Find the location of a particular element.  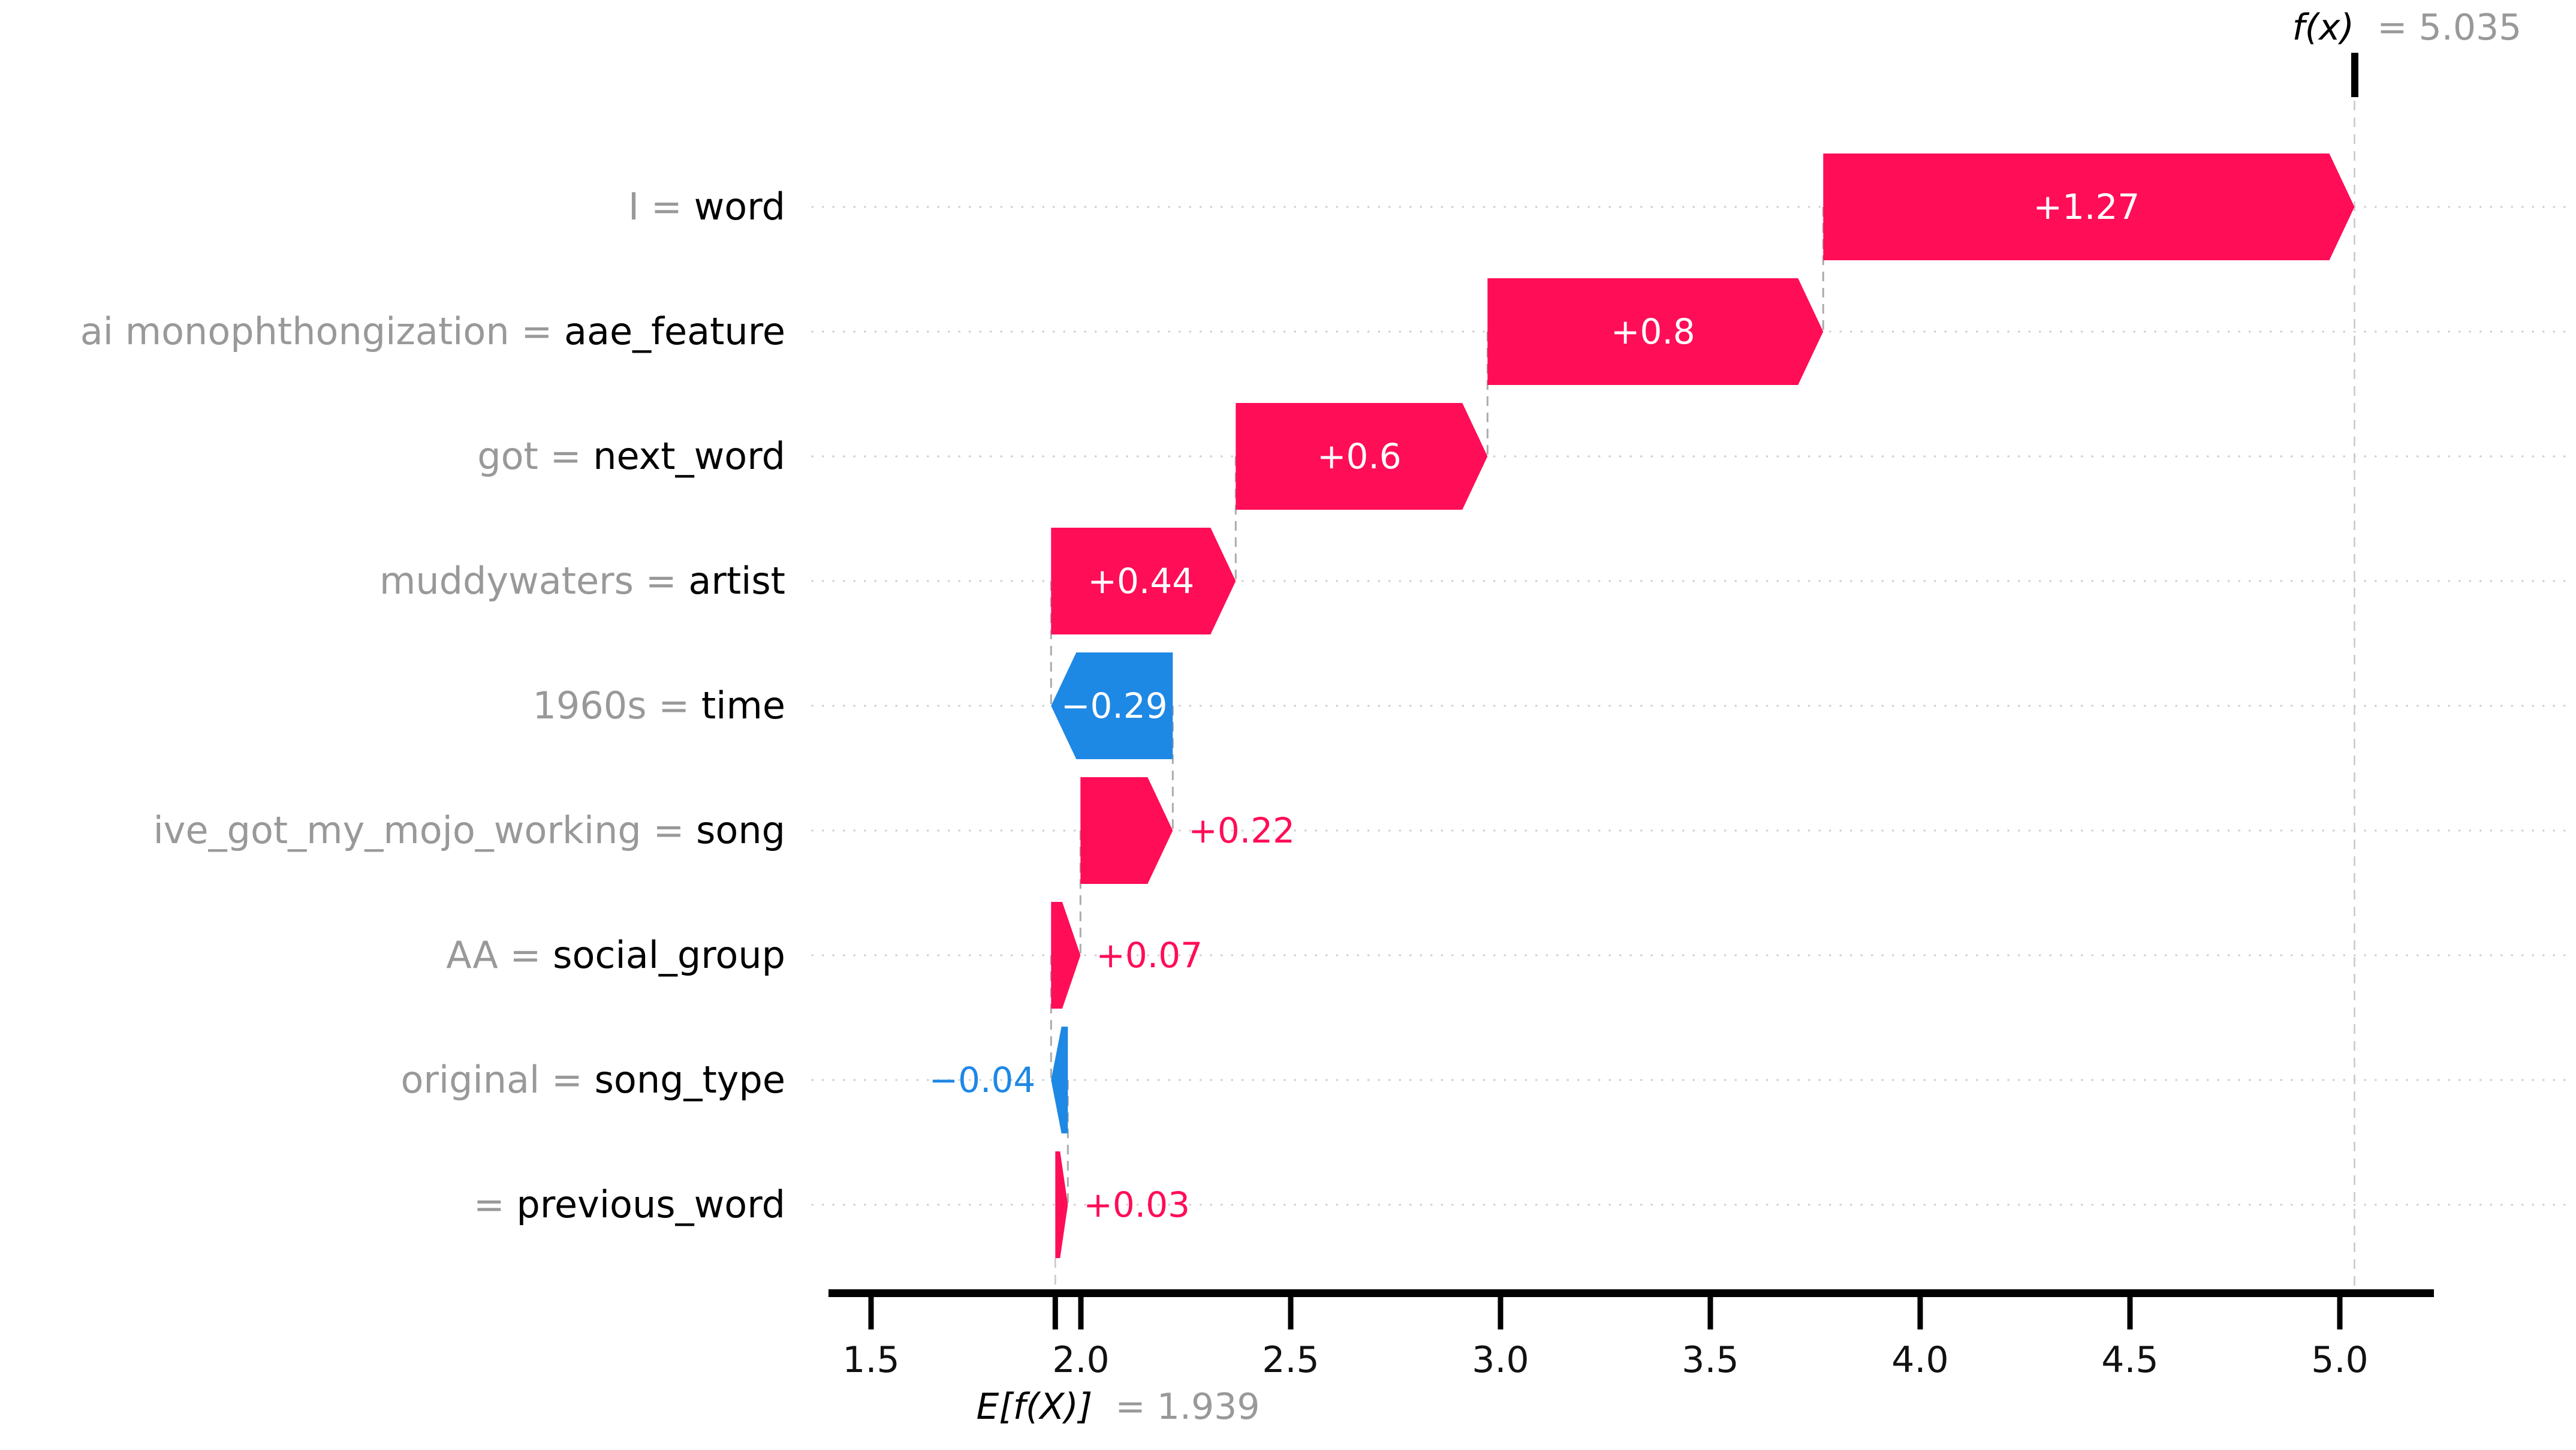

feature-name-text: aae_feature is located at coordinates (674, 331).